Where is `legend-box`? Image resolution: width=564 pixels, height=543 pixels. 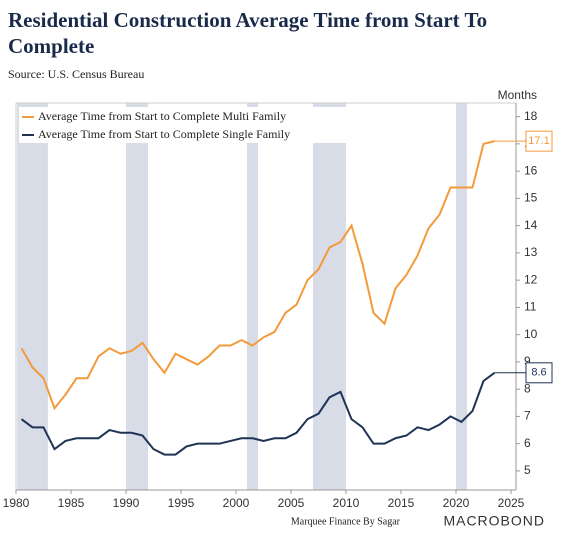
legend-box is located at coordinates (184, 125).